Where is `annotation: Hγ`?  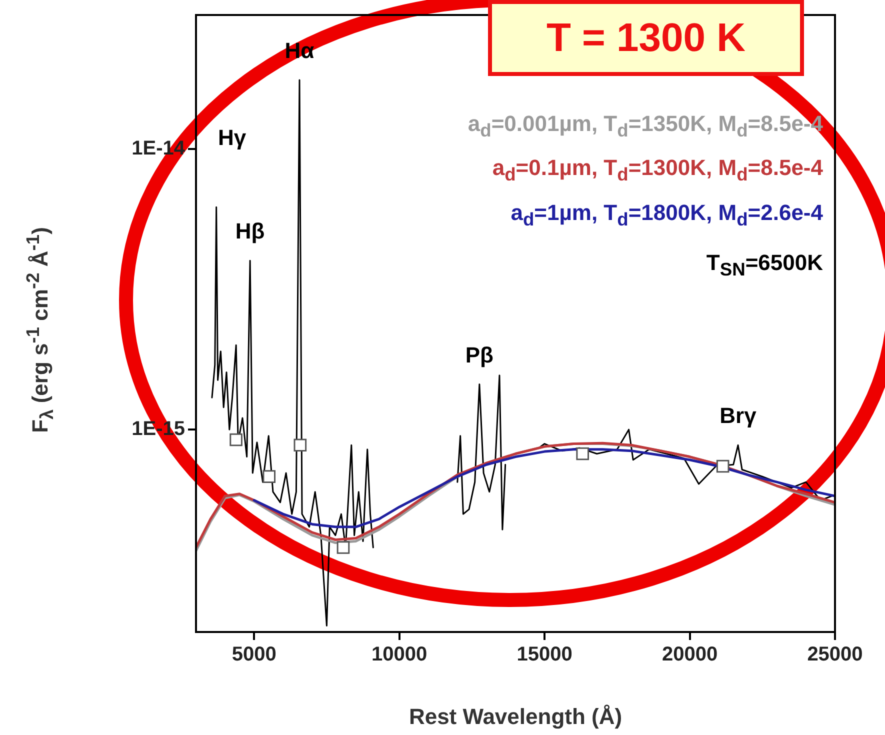 annotation: Hγ is located at coordinates (232, 138).